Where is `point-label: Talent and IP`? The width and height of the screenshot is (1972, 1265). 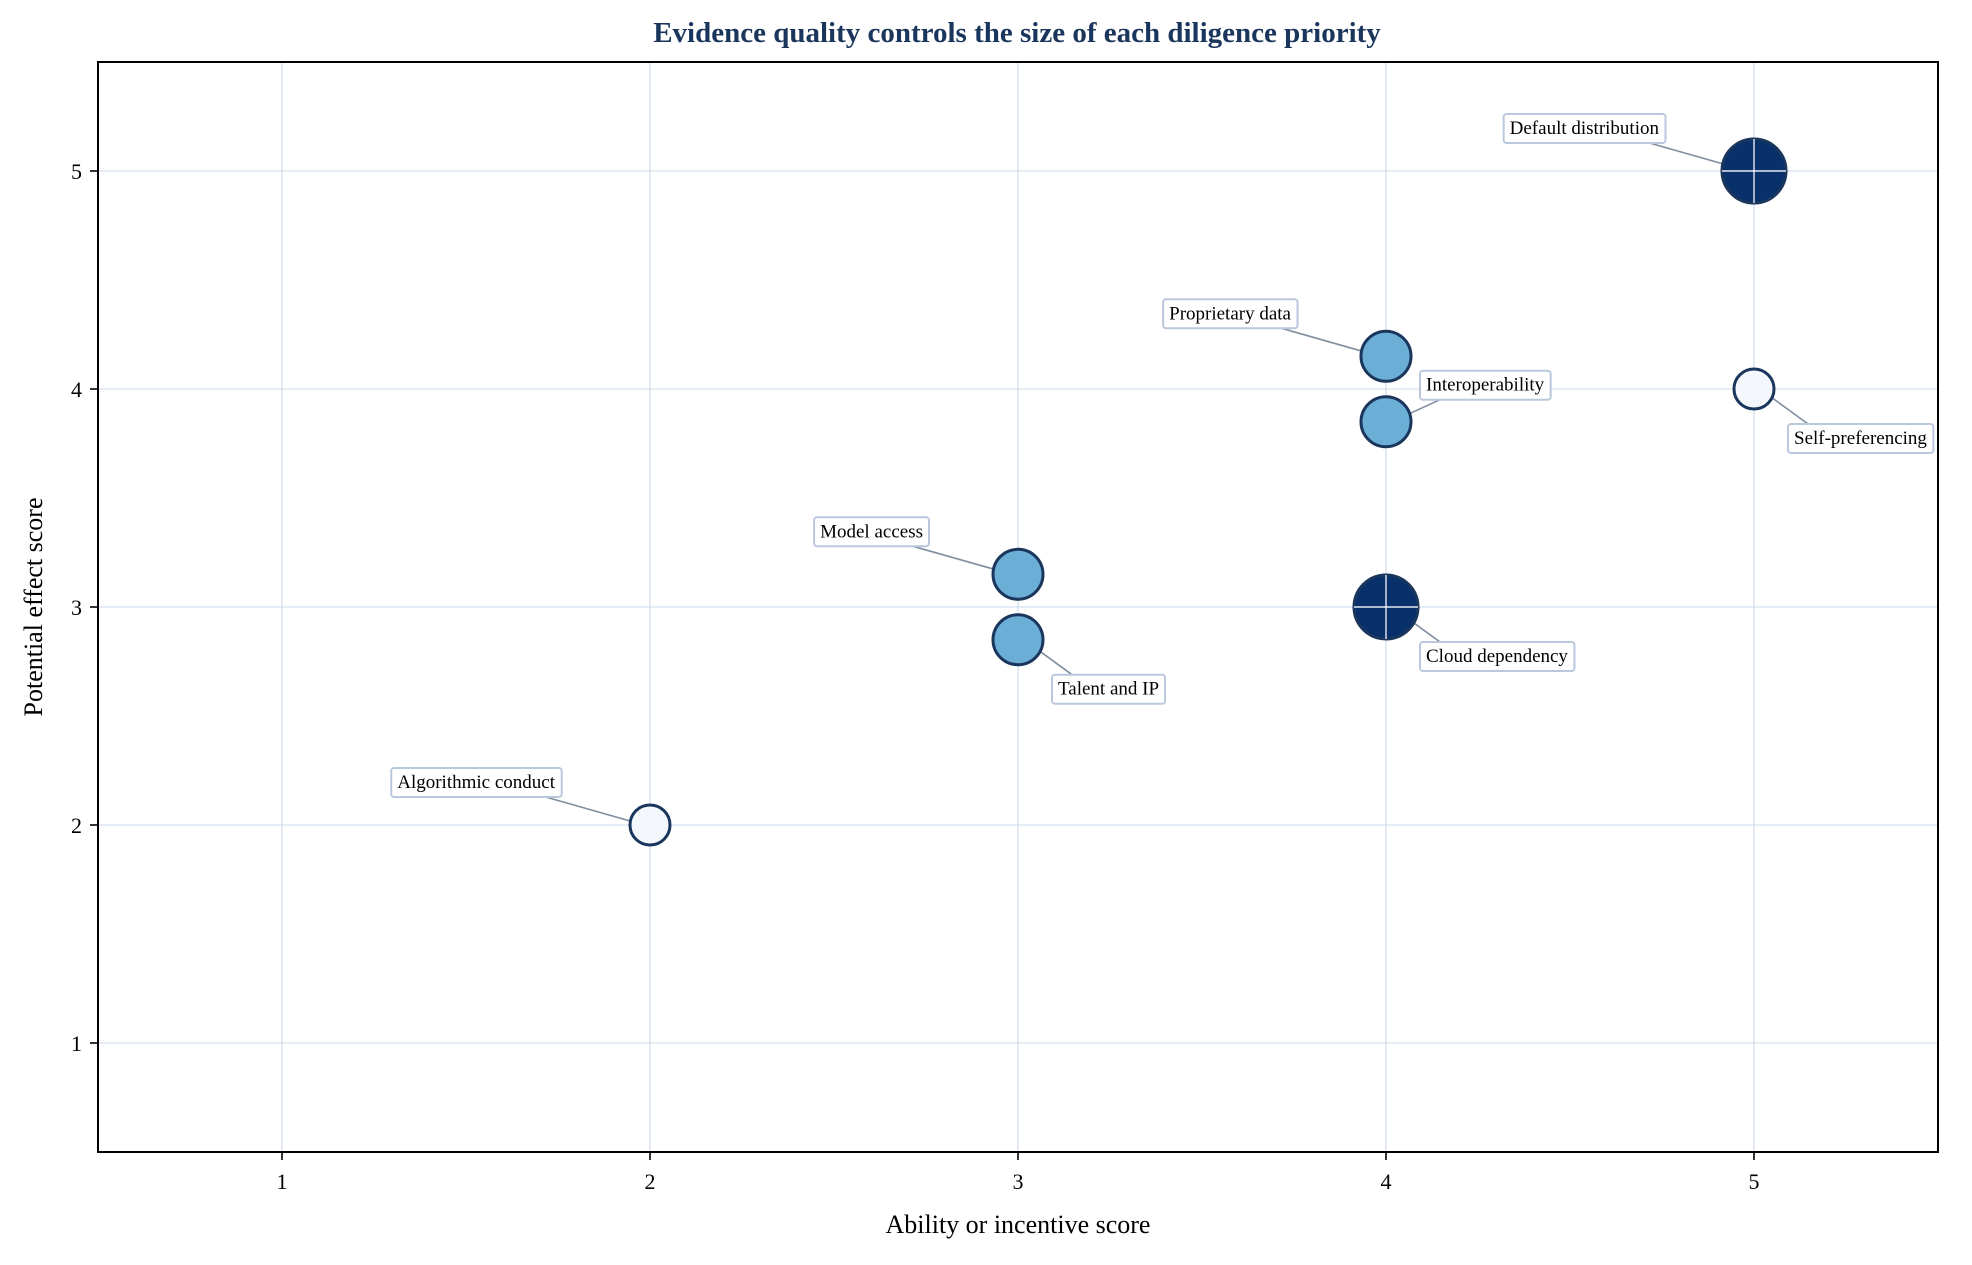
point-label: Talent and IP is located at coordinates (1108, 689).